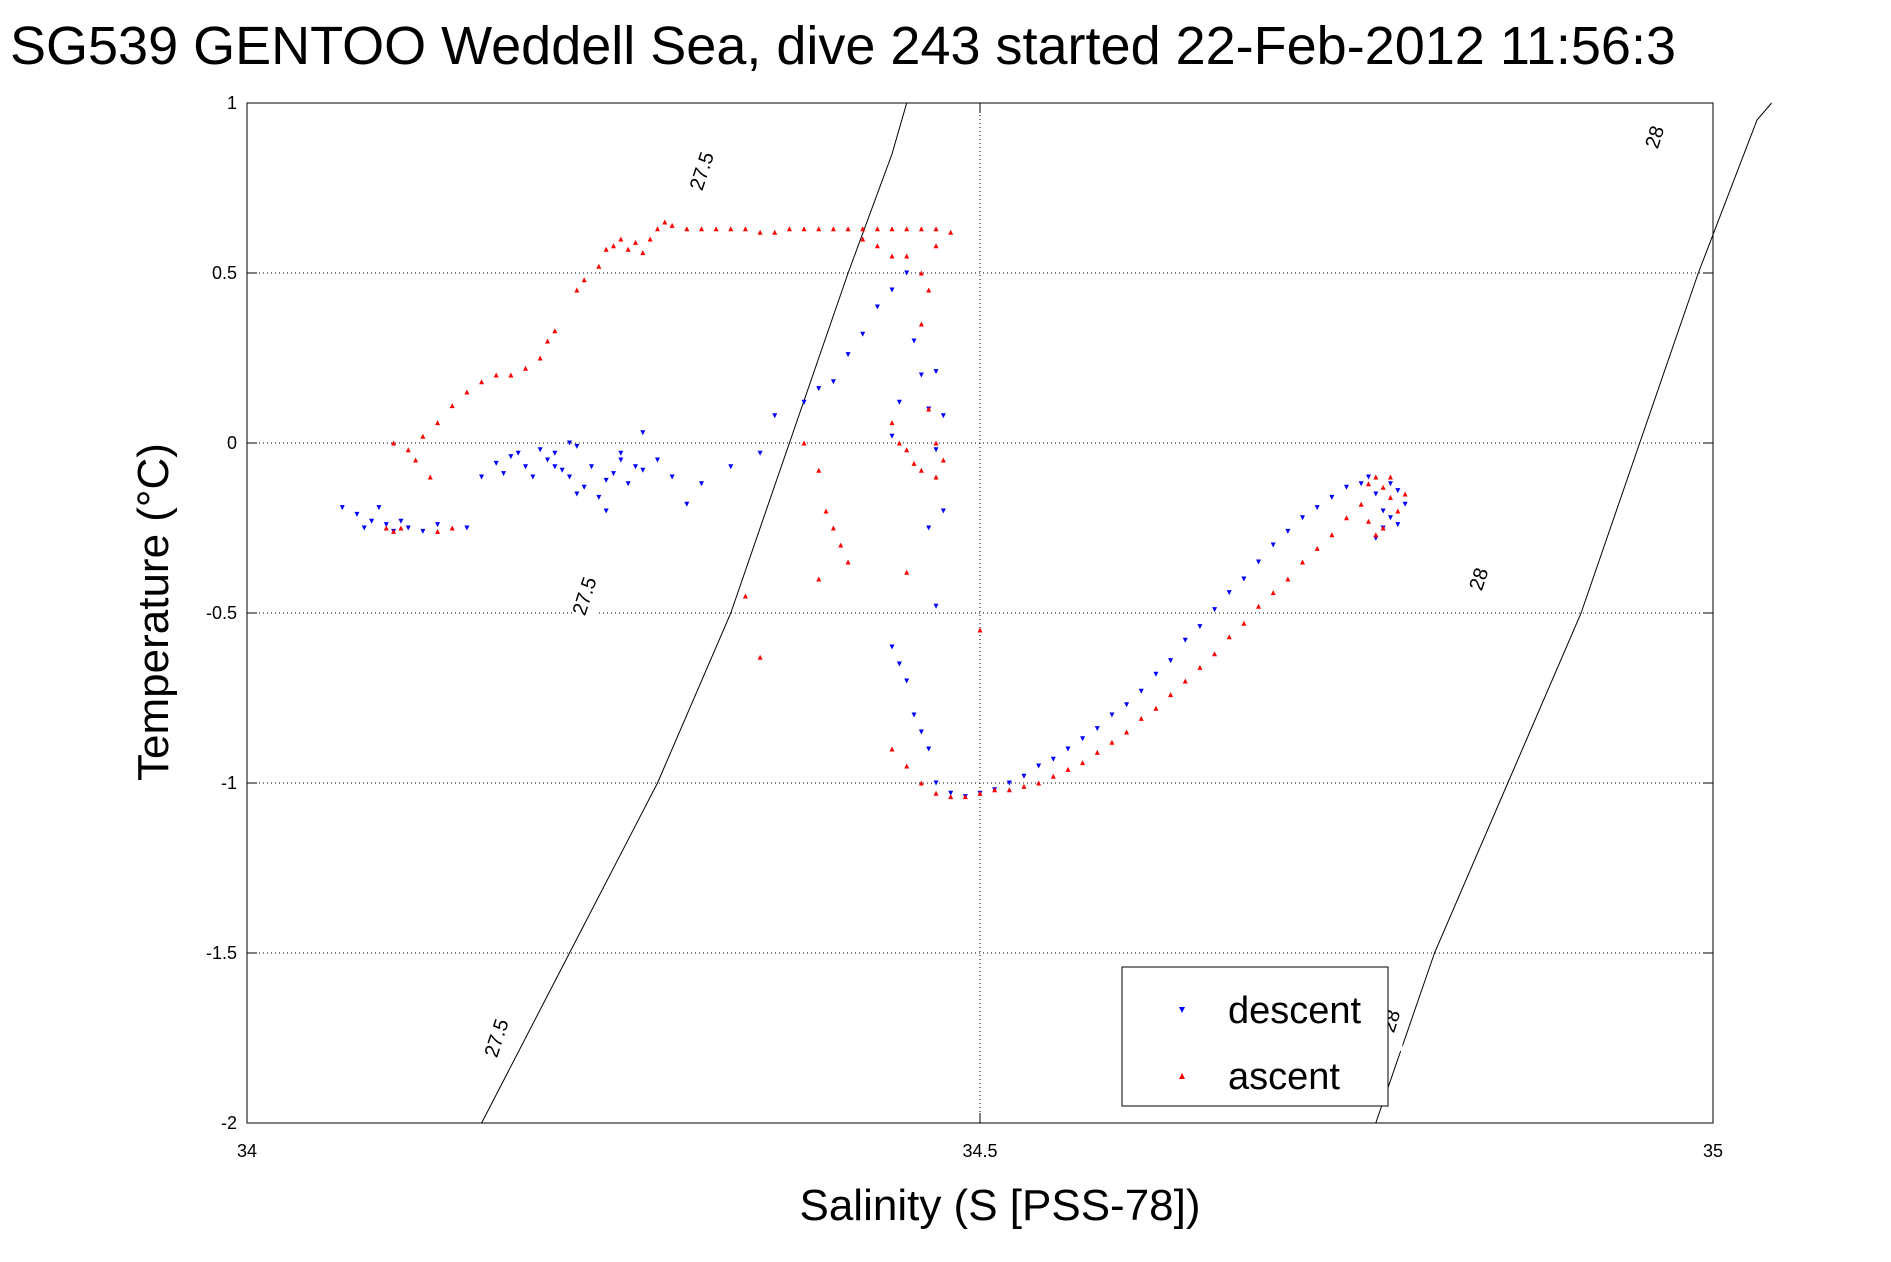 This screenshot has width=1891, height=1262. What do you see at coordinates (1295, 1011) in the screenshot?
I see `legend-label-descent: descent` at bounding box center [1295, 1011].